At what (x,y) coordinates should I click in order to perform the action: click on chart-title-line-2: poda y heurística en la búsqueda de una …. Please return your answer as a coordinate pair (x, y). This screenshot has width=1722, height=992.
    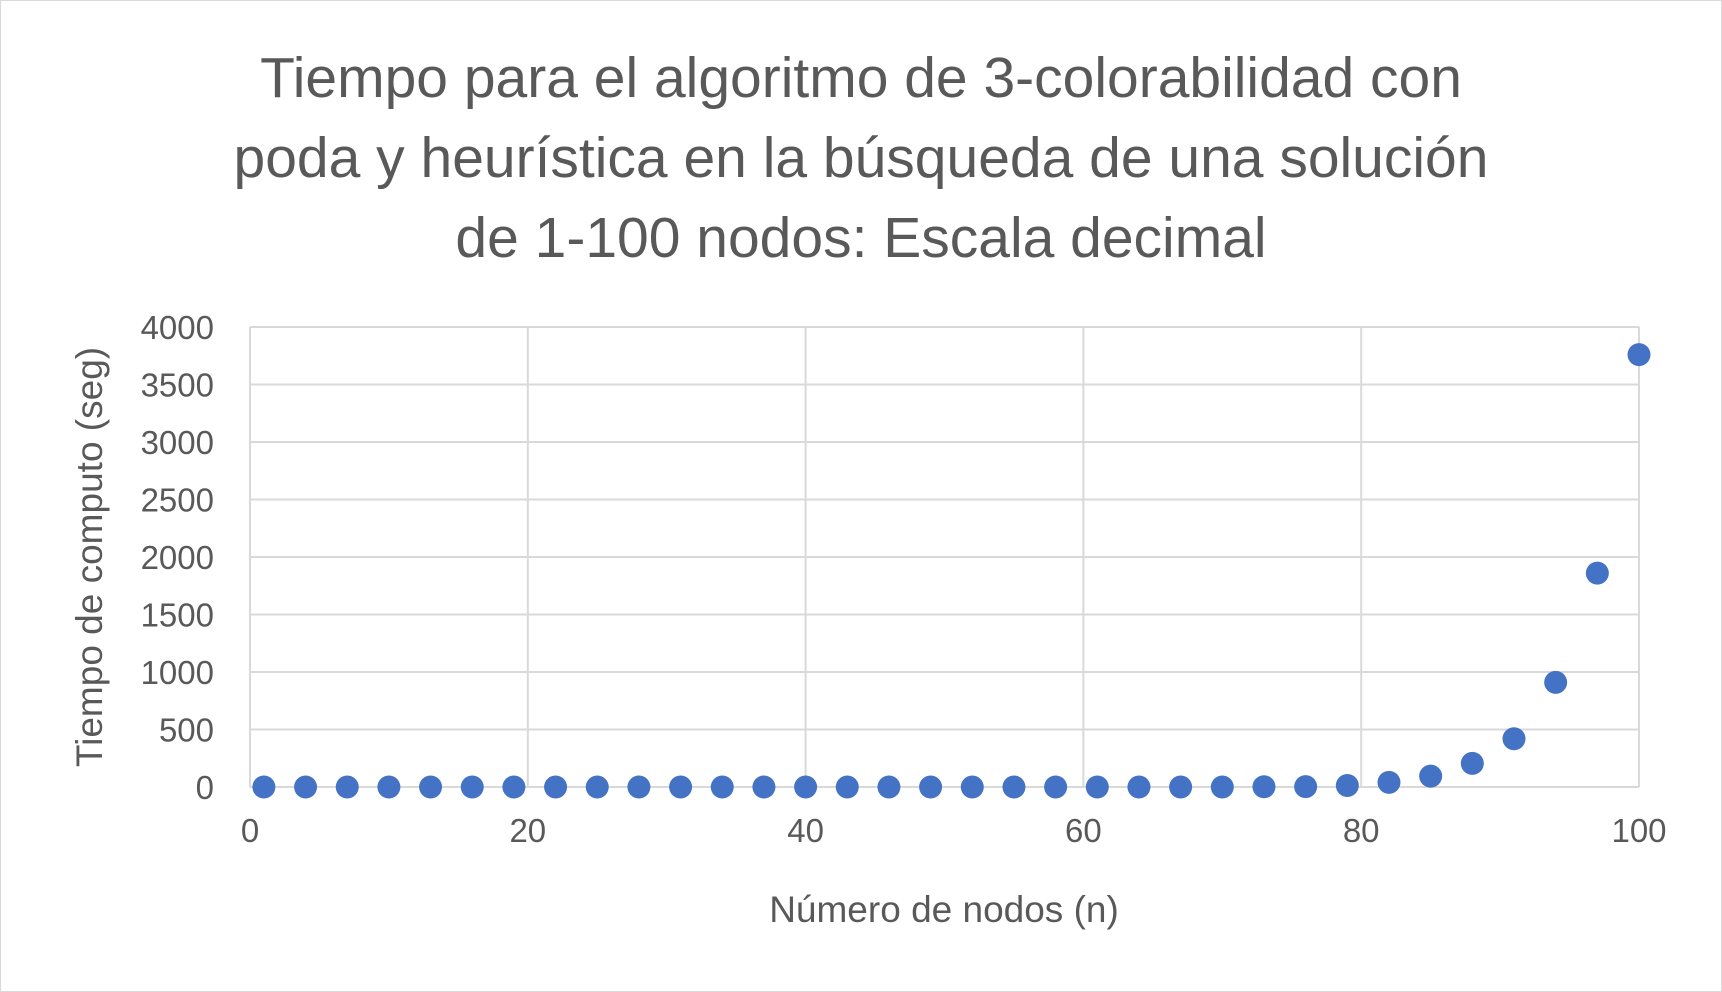
    Looking at the image, I should click on (861, 158).